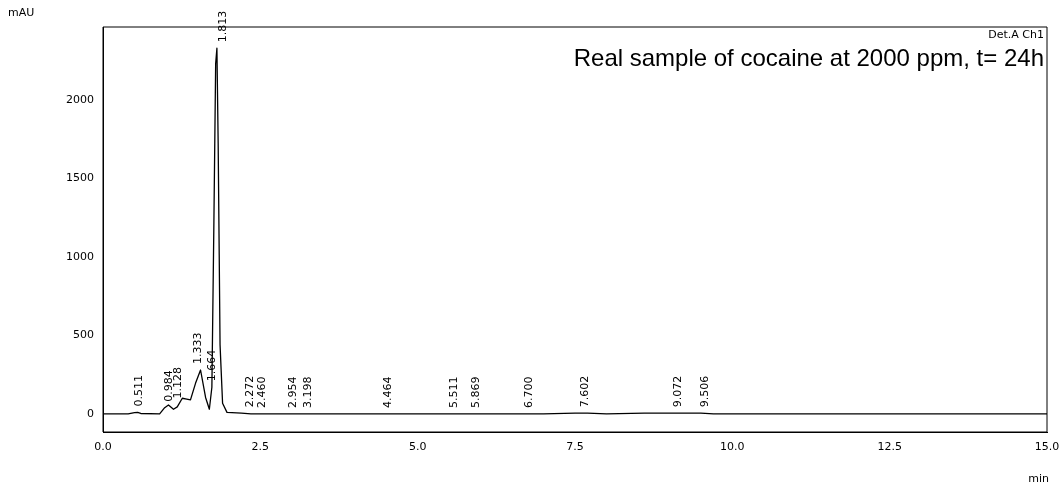  Describe the element at coordinates (705, 391) in the screenshot. I see `annotation: 9.506` at that location.